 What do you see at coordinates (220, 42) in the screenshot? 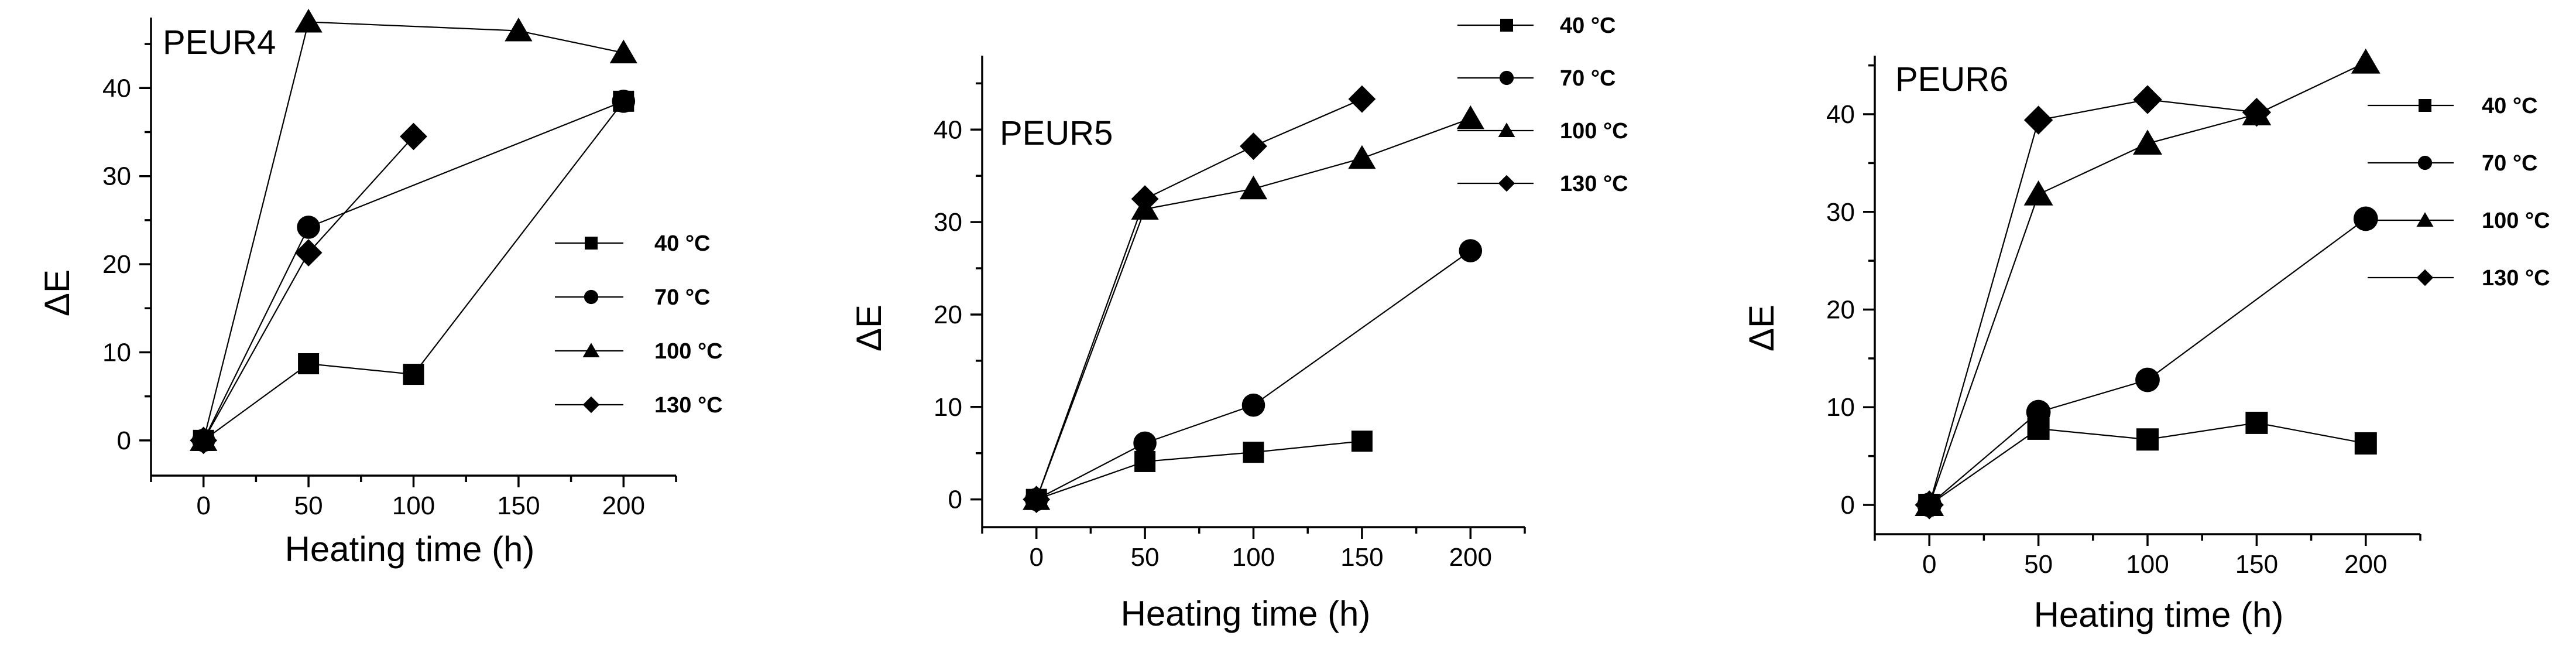
I see `panel-title: PEUR4` at bounding box center [220, 42].